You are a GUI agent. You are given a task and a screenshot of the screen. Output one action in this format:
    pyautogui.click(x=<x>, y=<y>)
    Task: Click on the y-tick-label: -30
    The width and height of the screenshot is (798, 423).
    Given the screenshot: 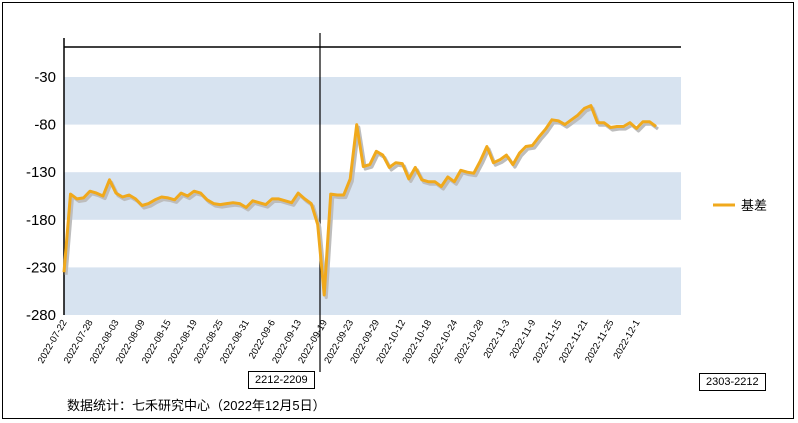 What is the action you would take?
    pyautogui.click(x=45, y=77)
    